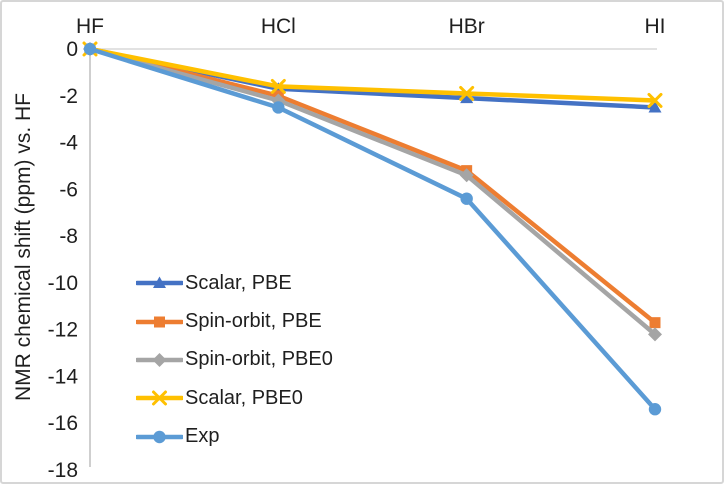  What do you see at coordinates (654, 26) in the screenshot?
I see `x-category-label: HI` at bounding box center [654, 26].